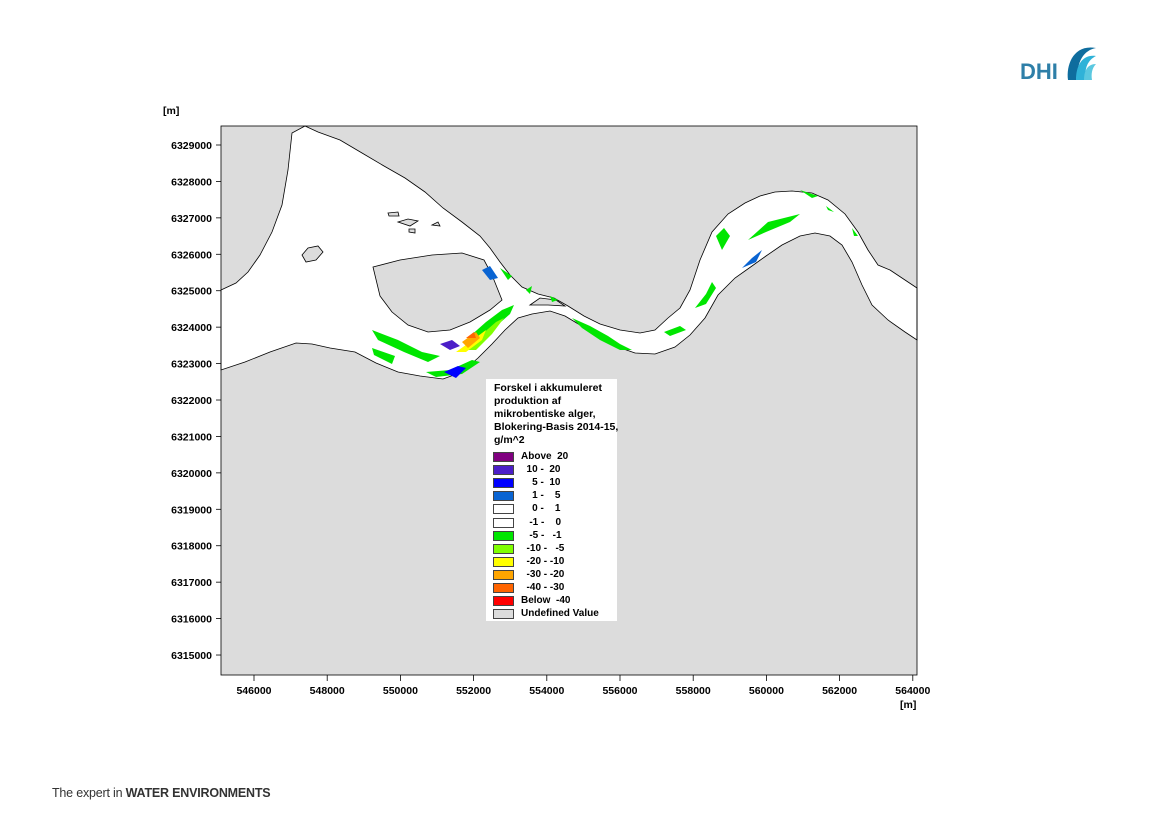  What do you see at coordinates (541, 496) in the screenshot?
I see `legend-label: 1 - 5` at bounding box center [541, 496].